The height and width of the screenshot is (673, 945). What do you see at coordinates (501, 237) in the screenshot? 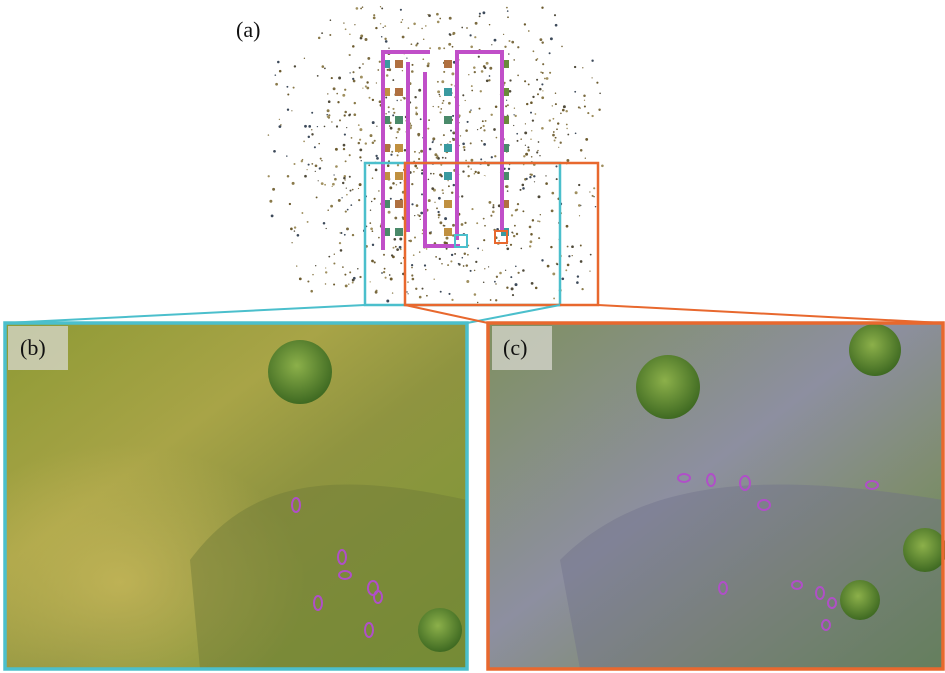
I see `marker-c` at bounding box center [501, 237].